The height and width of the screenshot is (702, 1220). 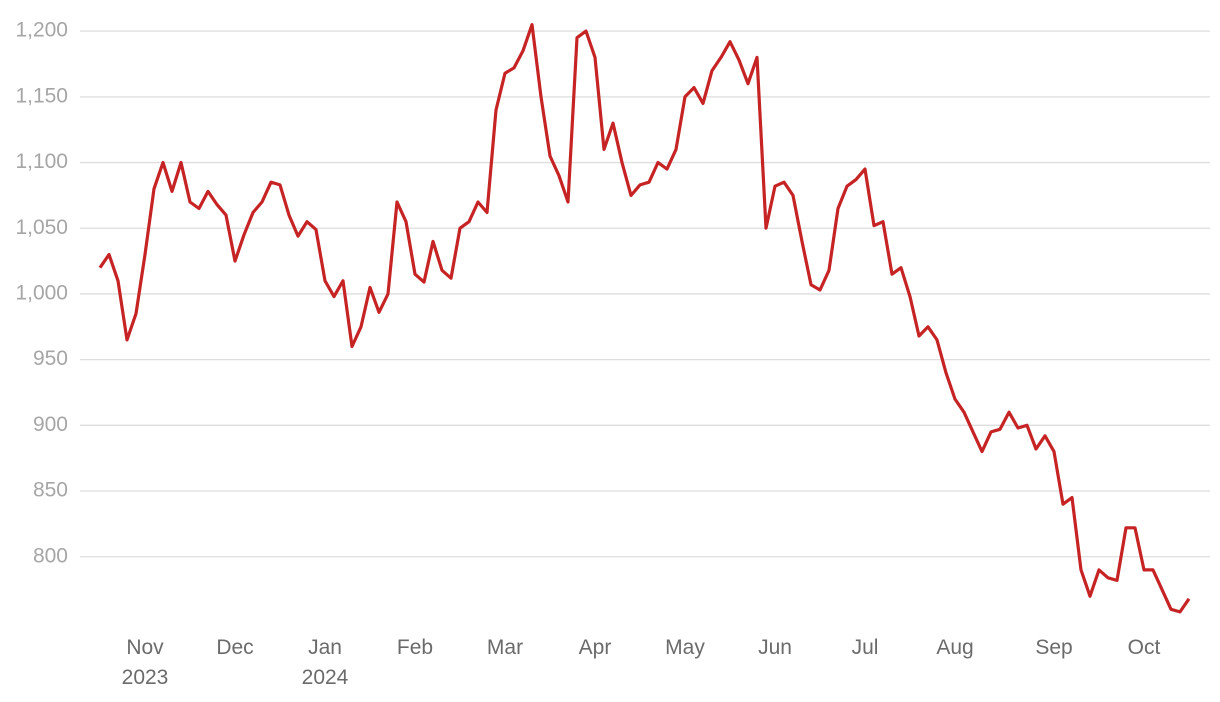 I want to click on x-tick-label: Jan 2024, so click(x=325, y=662).